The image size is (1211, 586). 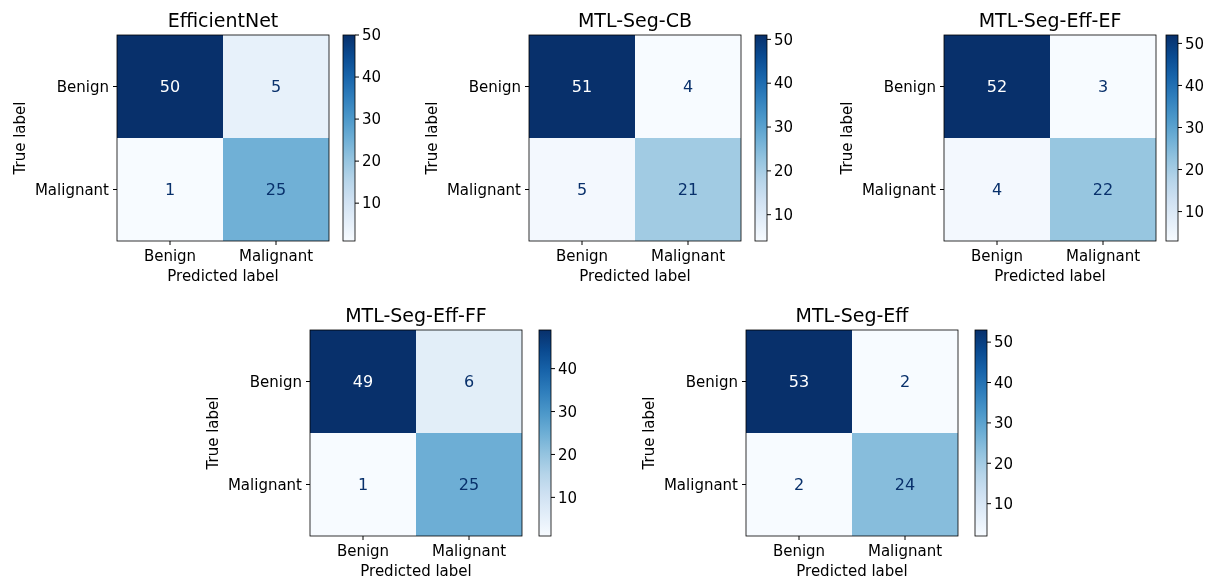 I want to click on chart-title: MTL-Seg-CB, so click(x=635, y=20).